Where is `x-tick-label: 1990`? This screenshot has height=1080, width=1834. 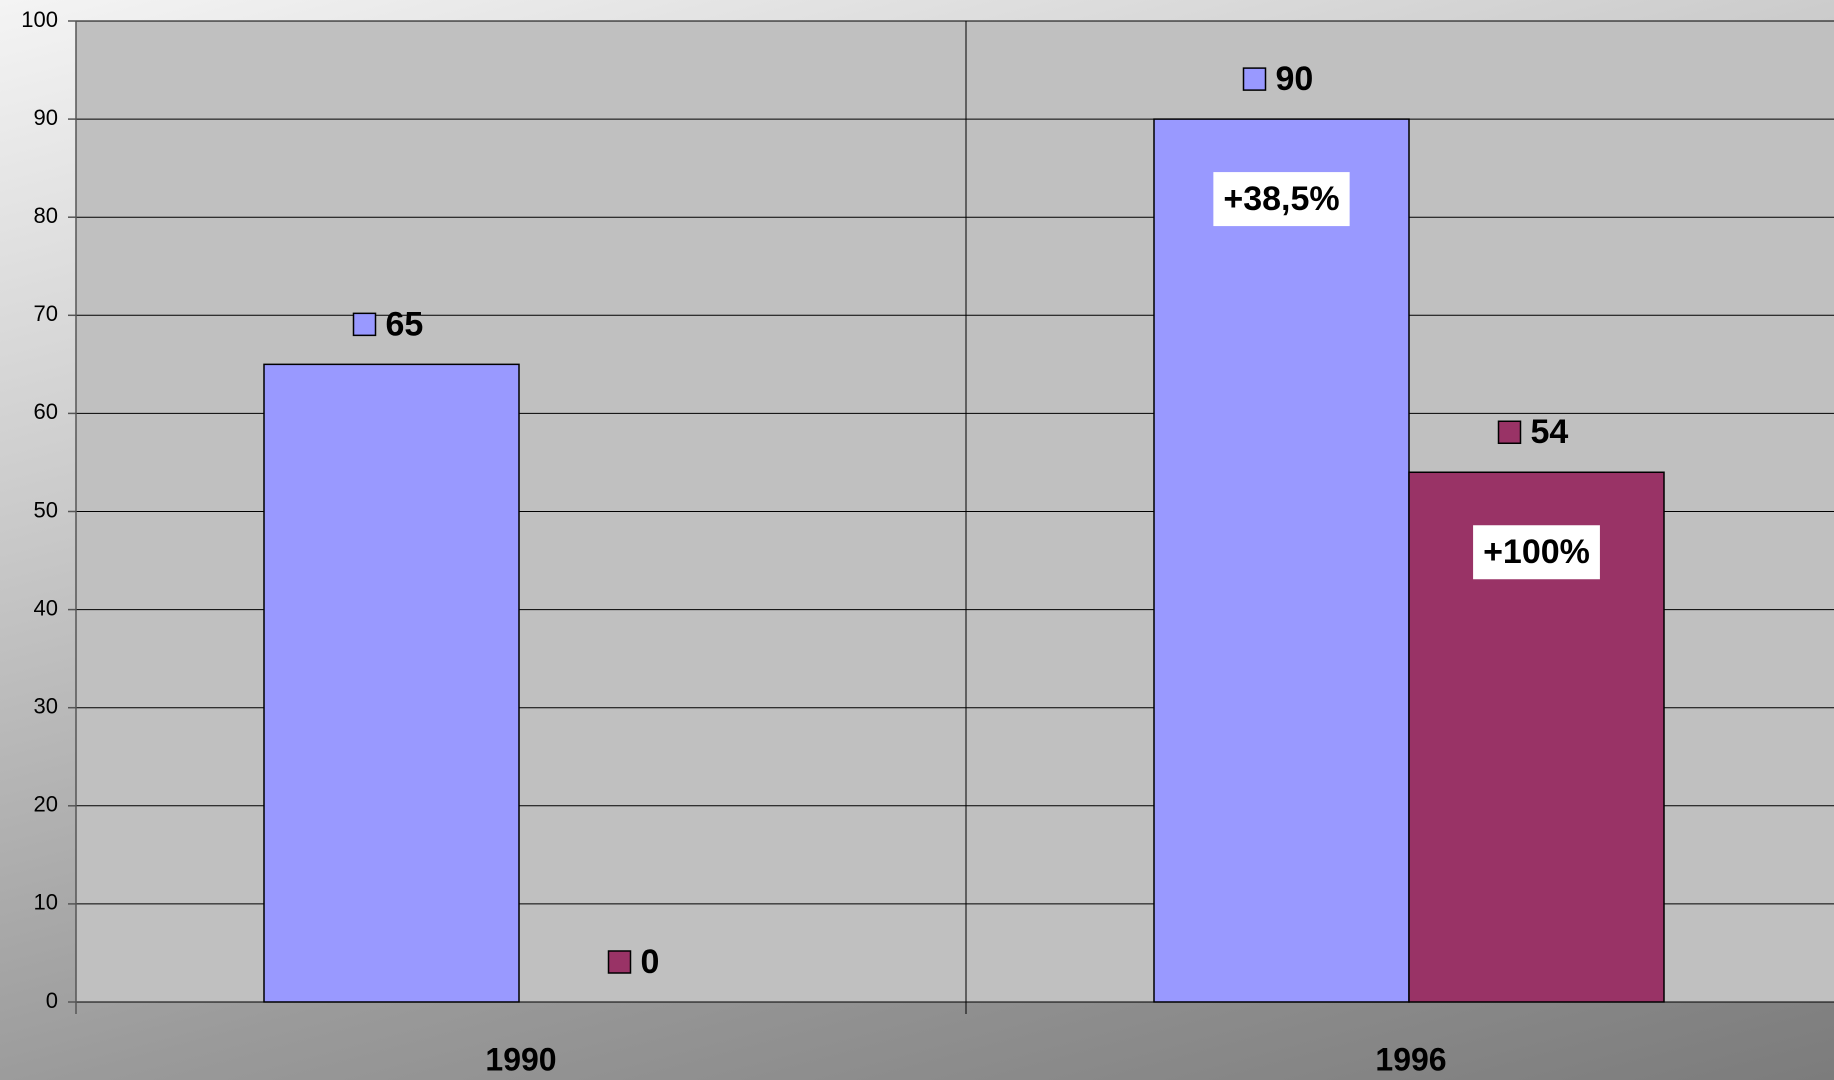
x-tick-label: 1990 is located at coordinates (520, 1059).